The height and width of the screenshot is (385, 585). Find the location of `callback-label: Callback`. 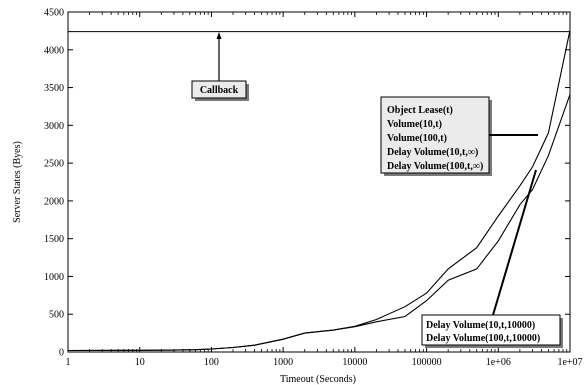

callback-label: Callback is located at coordinates (219, 90).